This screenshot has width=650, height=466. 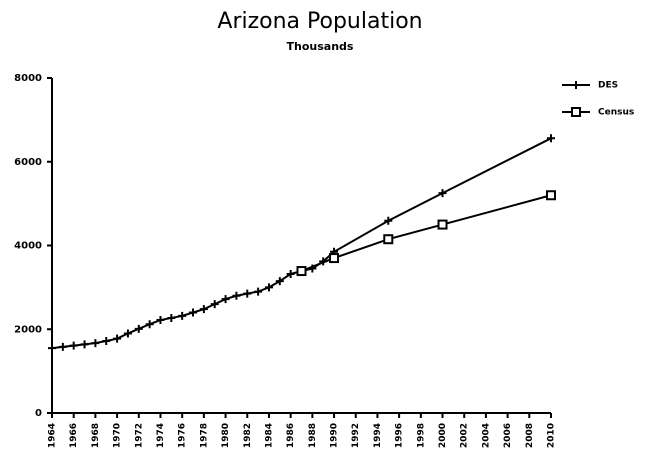 What do you see at coordinates (118, 435) in the screenshot?
I see `x-tick-label: 1970` at bounding box center [118, 435].